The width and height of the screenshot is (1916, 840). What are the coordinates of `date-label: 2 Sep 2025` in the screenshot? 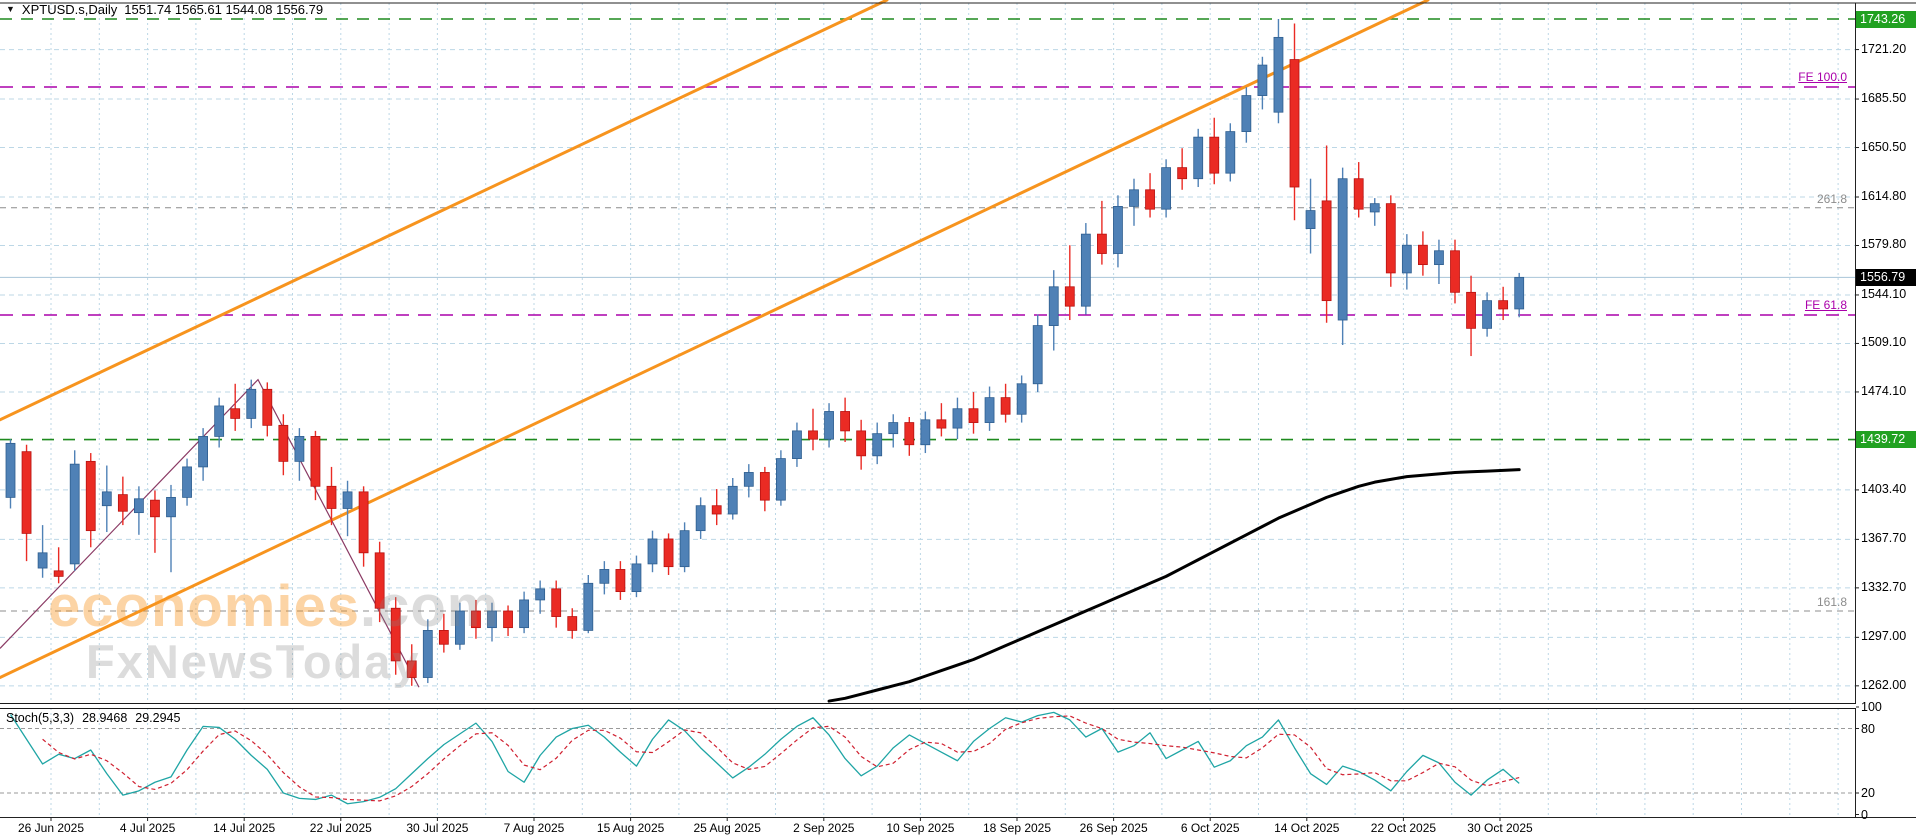 It's located at (824, 828).